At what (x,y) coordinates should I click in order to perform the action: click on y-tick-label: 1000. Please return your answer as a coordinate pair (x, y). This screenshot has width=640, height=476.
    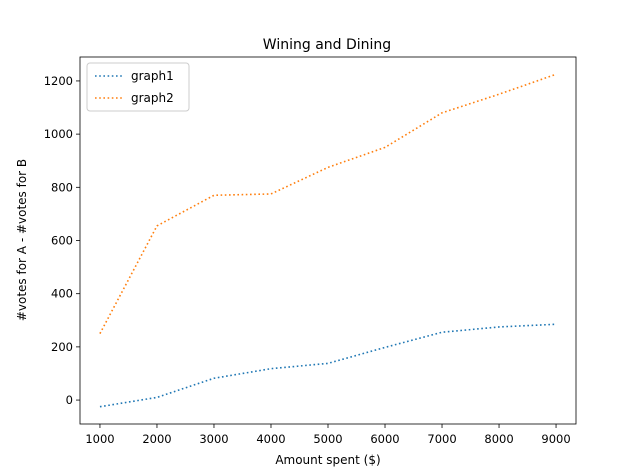
    Looking at the image, I should click on (58, 134).